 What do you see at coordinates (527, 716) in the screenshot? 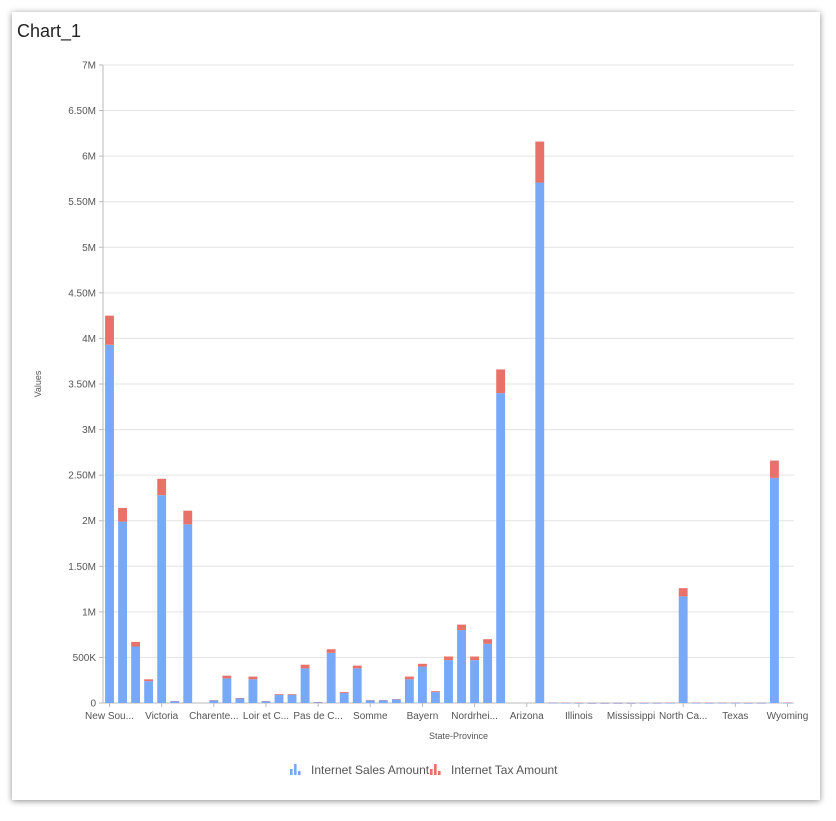
I see `x-tick-label: Arizona` at bounding box center [527, 716].